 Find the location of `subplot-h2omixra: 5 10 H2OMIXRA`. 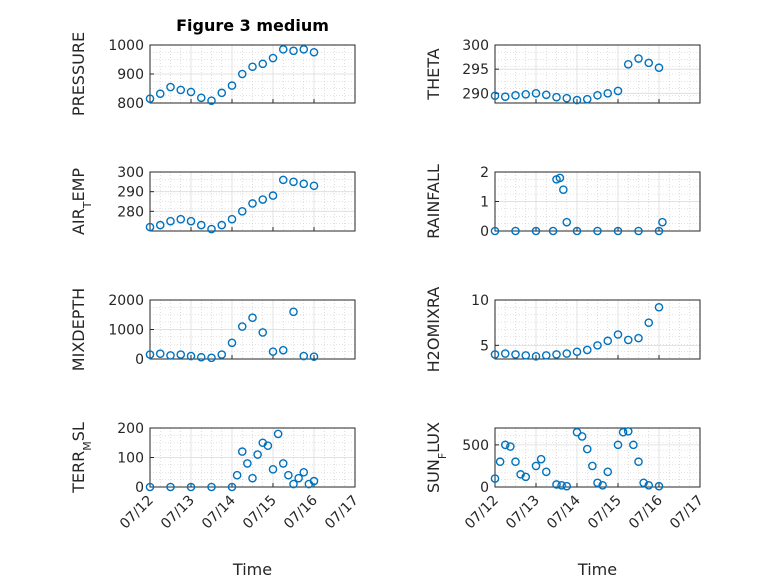

subplot-h2omixra: 5 10 H2OMIXRA is located at coordinates (562, 329).